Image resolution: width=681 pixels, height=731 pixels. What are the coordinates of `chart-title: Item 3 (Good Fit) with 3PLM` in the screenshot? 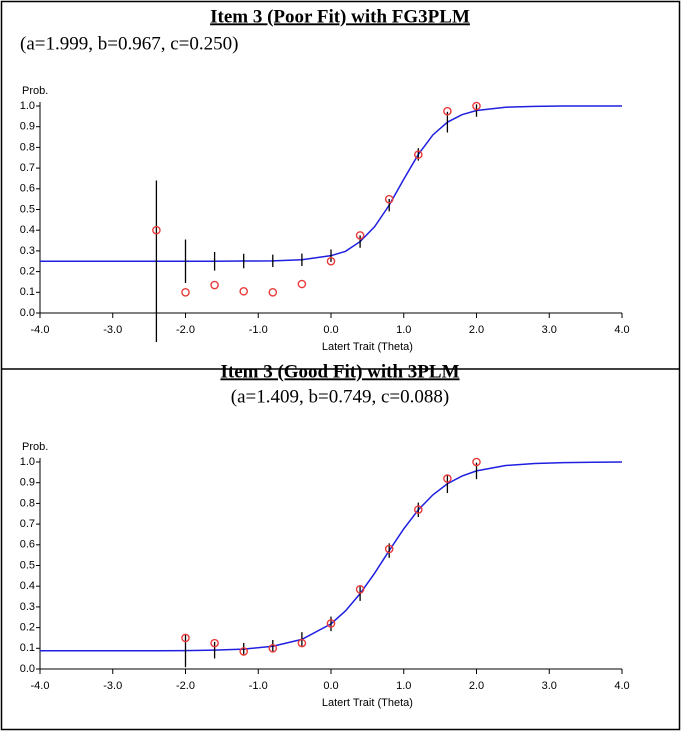 It's located at (339, 371).